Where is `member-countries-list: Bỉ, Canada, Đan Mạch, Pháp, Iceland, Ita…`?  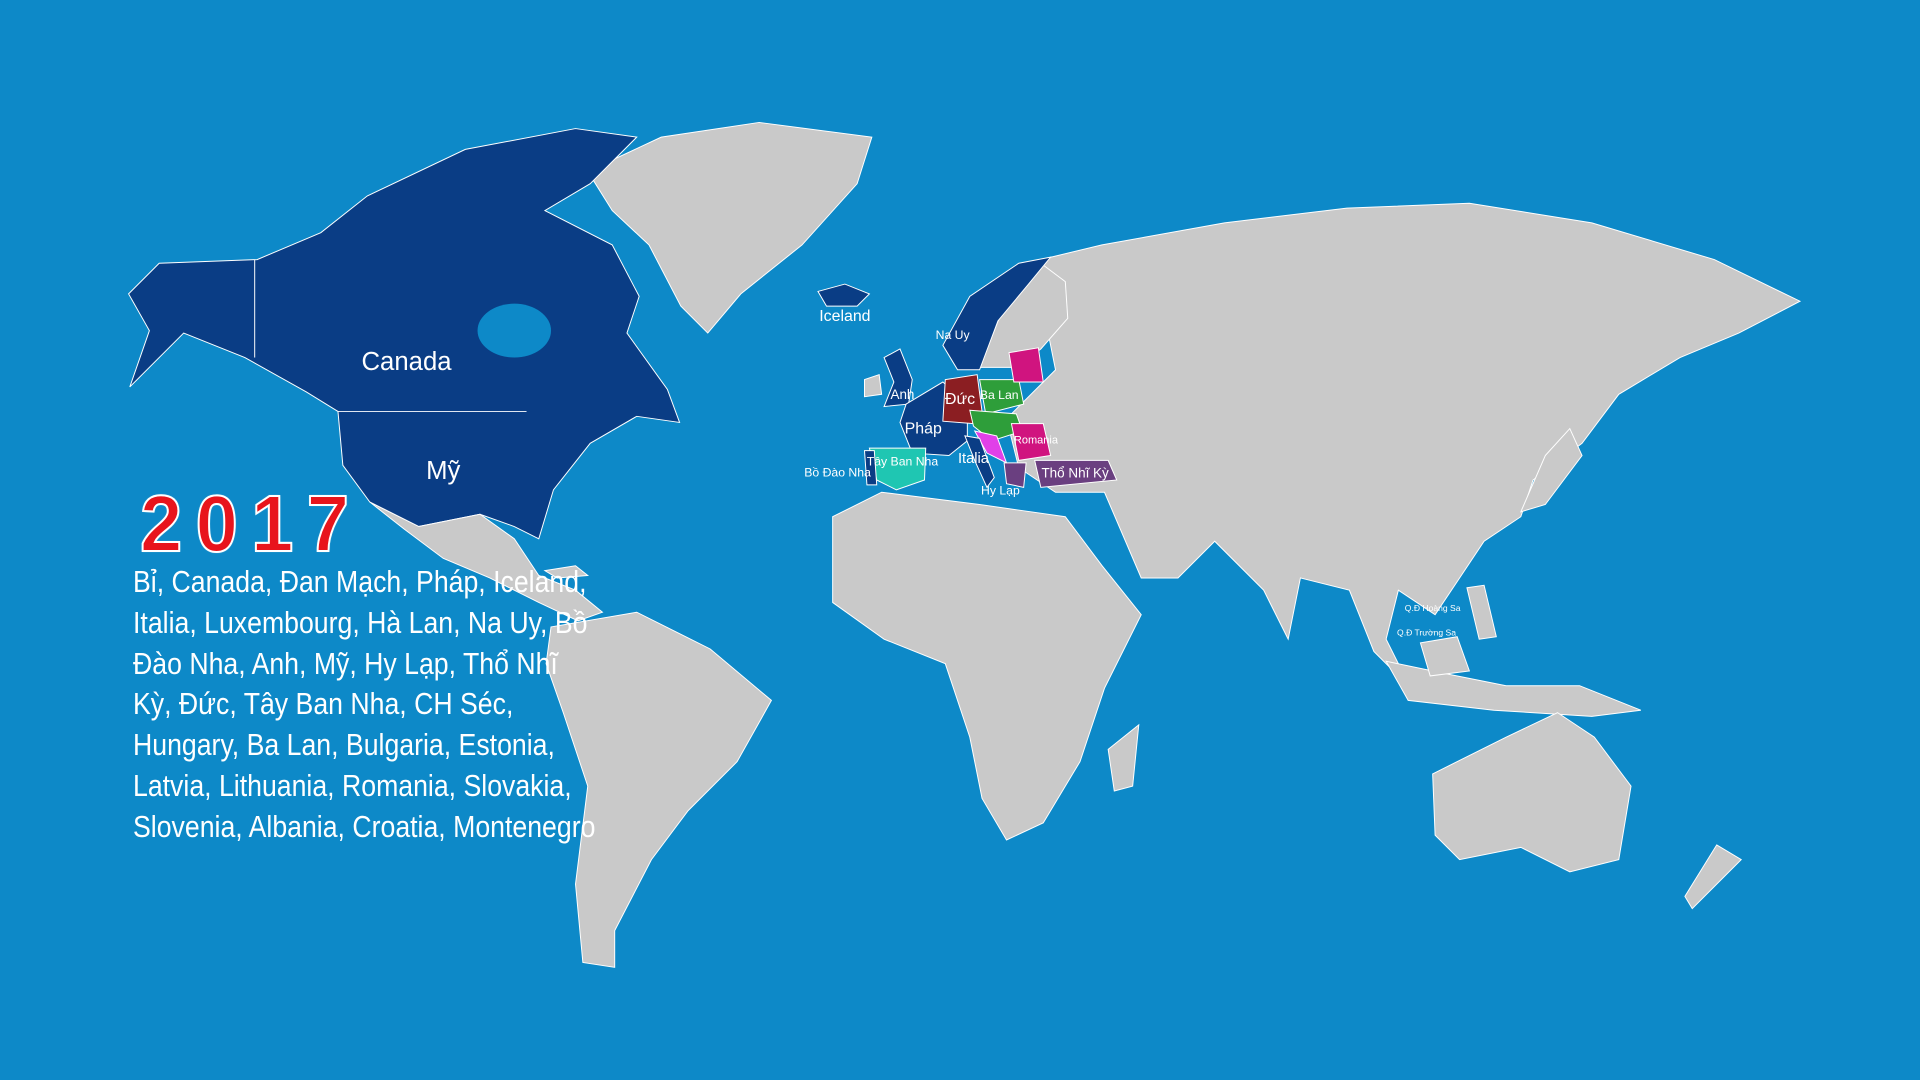 member-countries-list: Bỉ, Canada, Đan Mạch, Pháp, Iceland, Ita… is located at coordinates (364, 704).